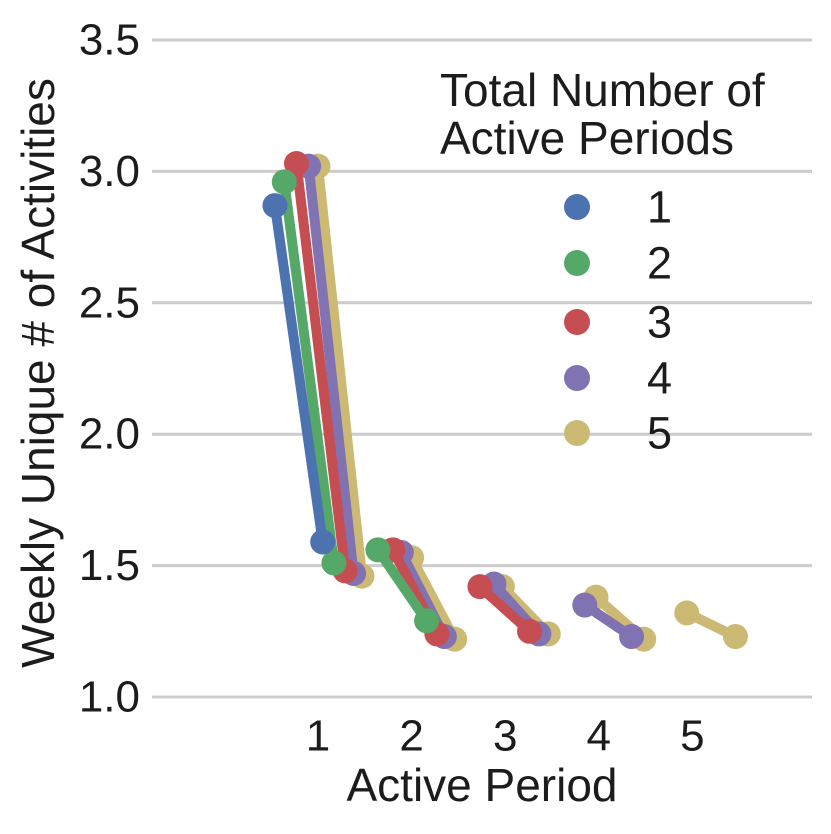 Image resolution: width=831 pixels, height=834 pixels. Describe the element at coordinates (109, 302) in the screenshot. I see `y-tick-label-2.5: 2.5` at that location.